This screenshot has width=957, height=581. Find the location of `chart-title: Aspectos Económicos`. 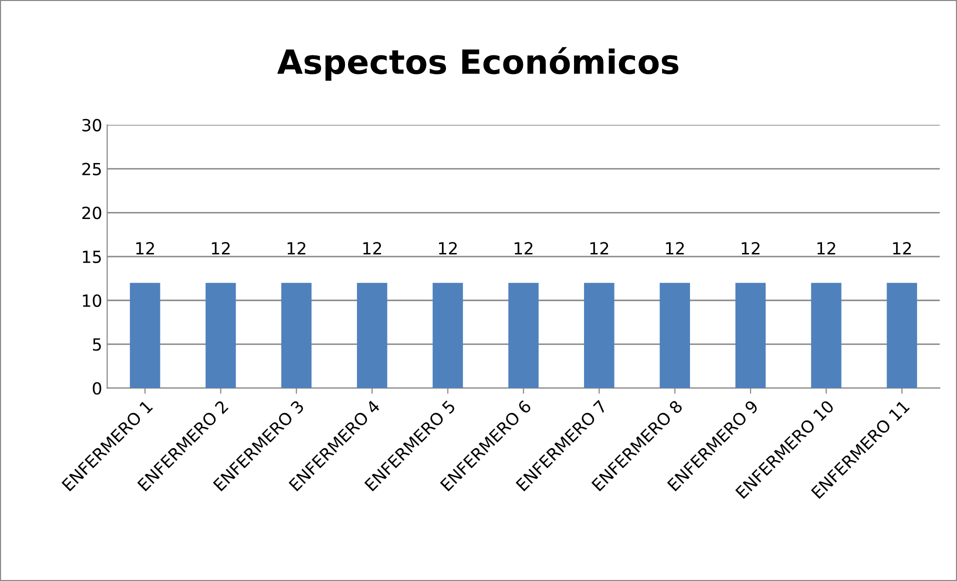

chart-title: Aspectos Económicos is located at coordinates (477, 64).